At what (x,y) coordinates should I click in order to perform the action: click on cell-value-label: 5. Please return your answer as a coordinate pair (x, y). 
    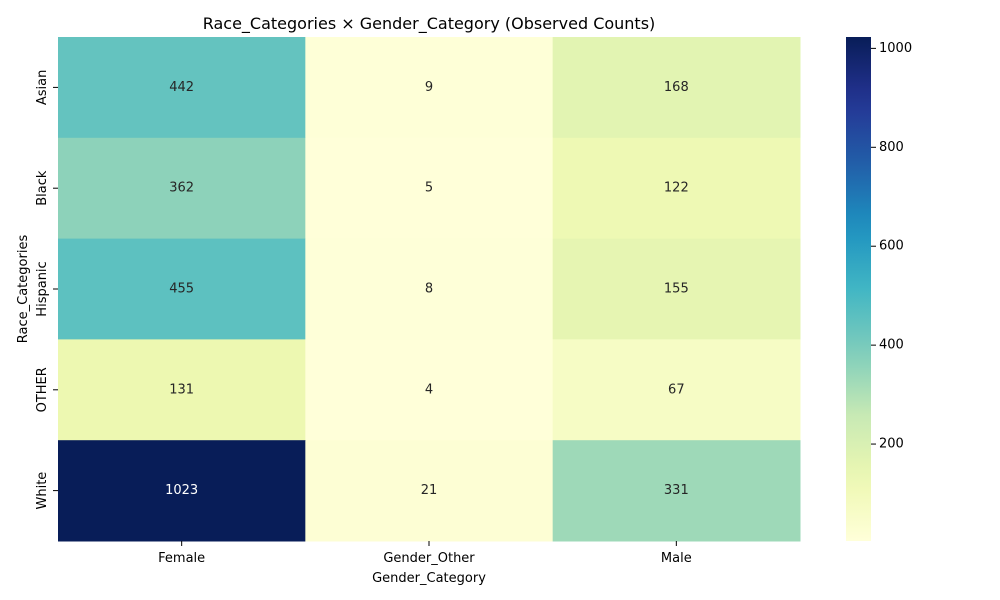
    Looking at the image, I should click on (429, 188).